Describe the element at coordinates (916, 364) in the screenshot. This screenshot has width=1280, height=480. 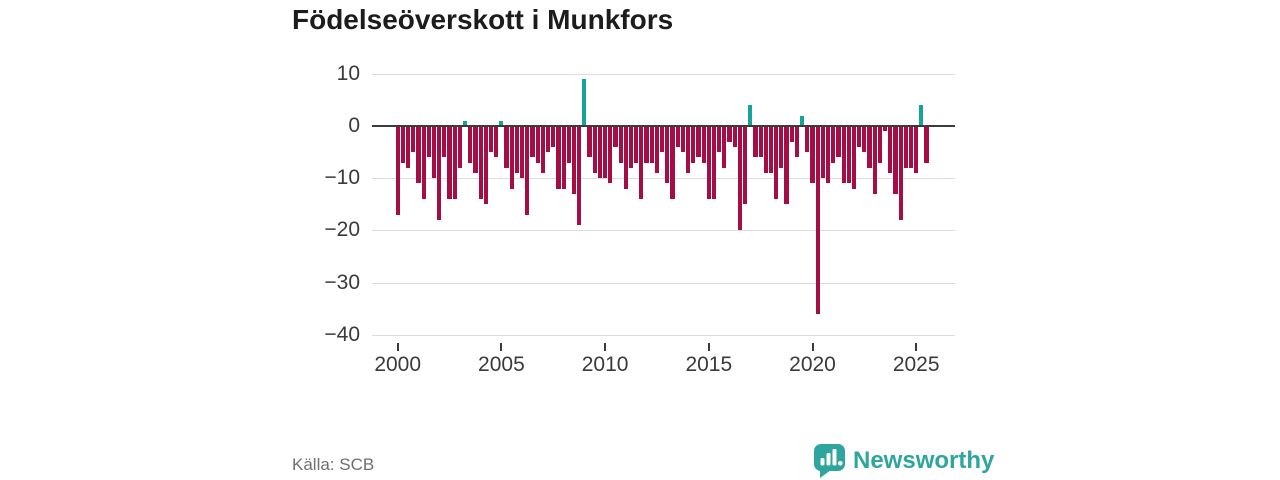
I see `x-axis-label: 2025` at that location.